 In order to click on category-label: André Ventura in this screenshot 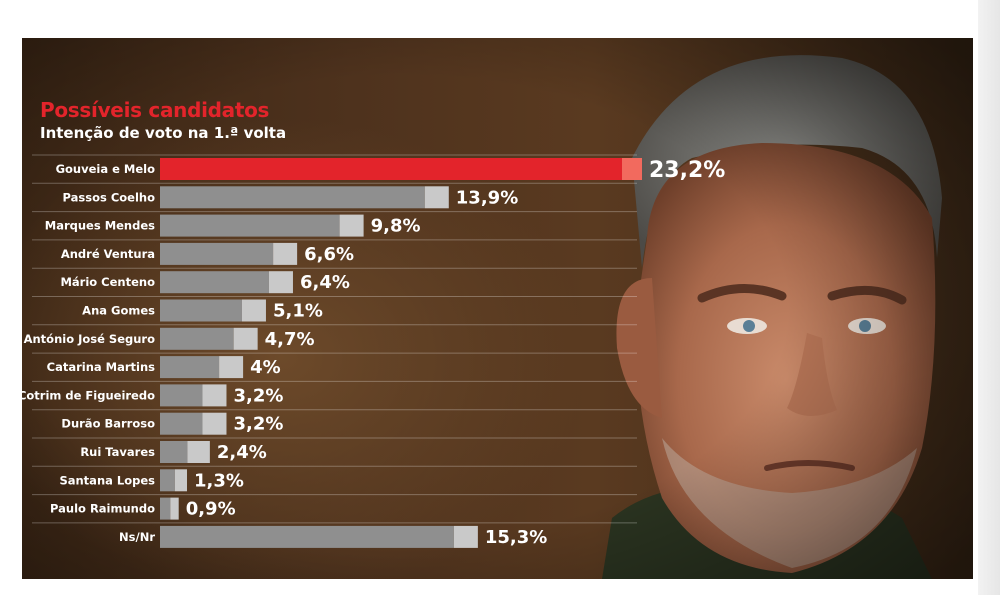, I will do `click(108, 254)`.